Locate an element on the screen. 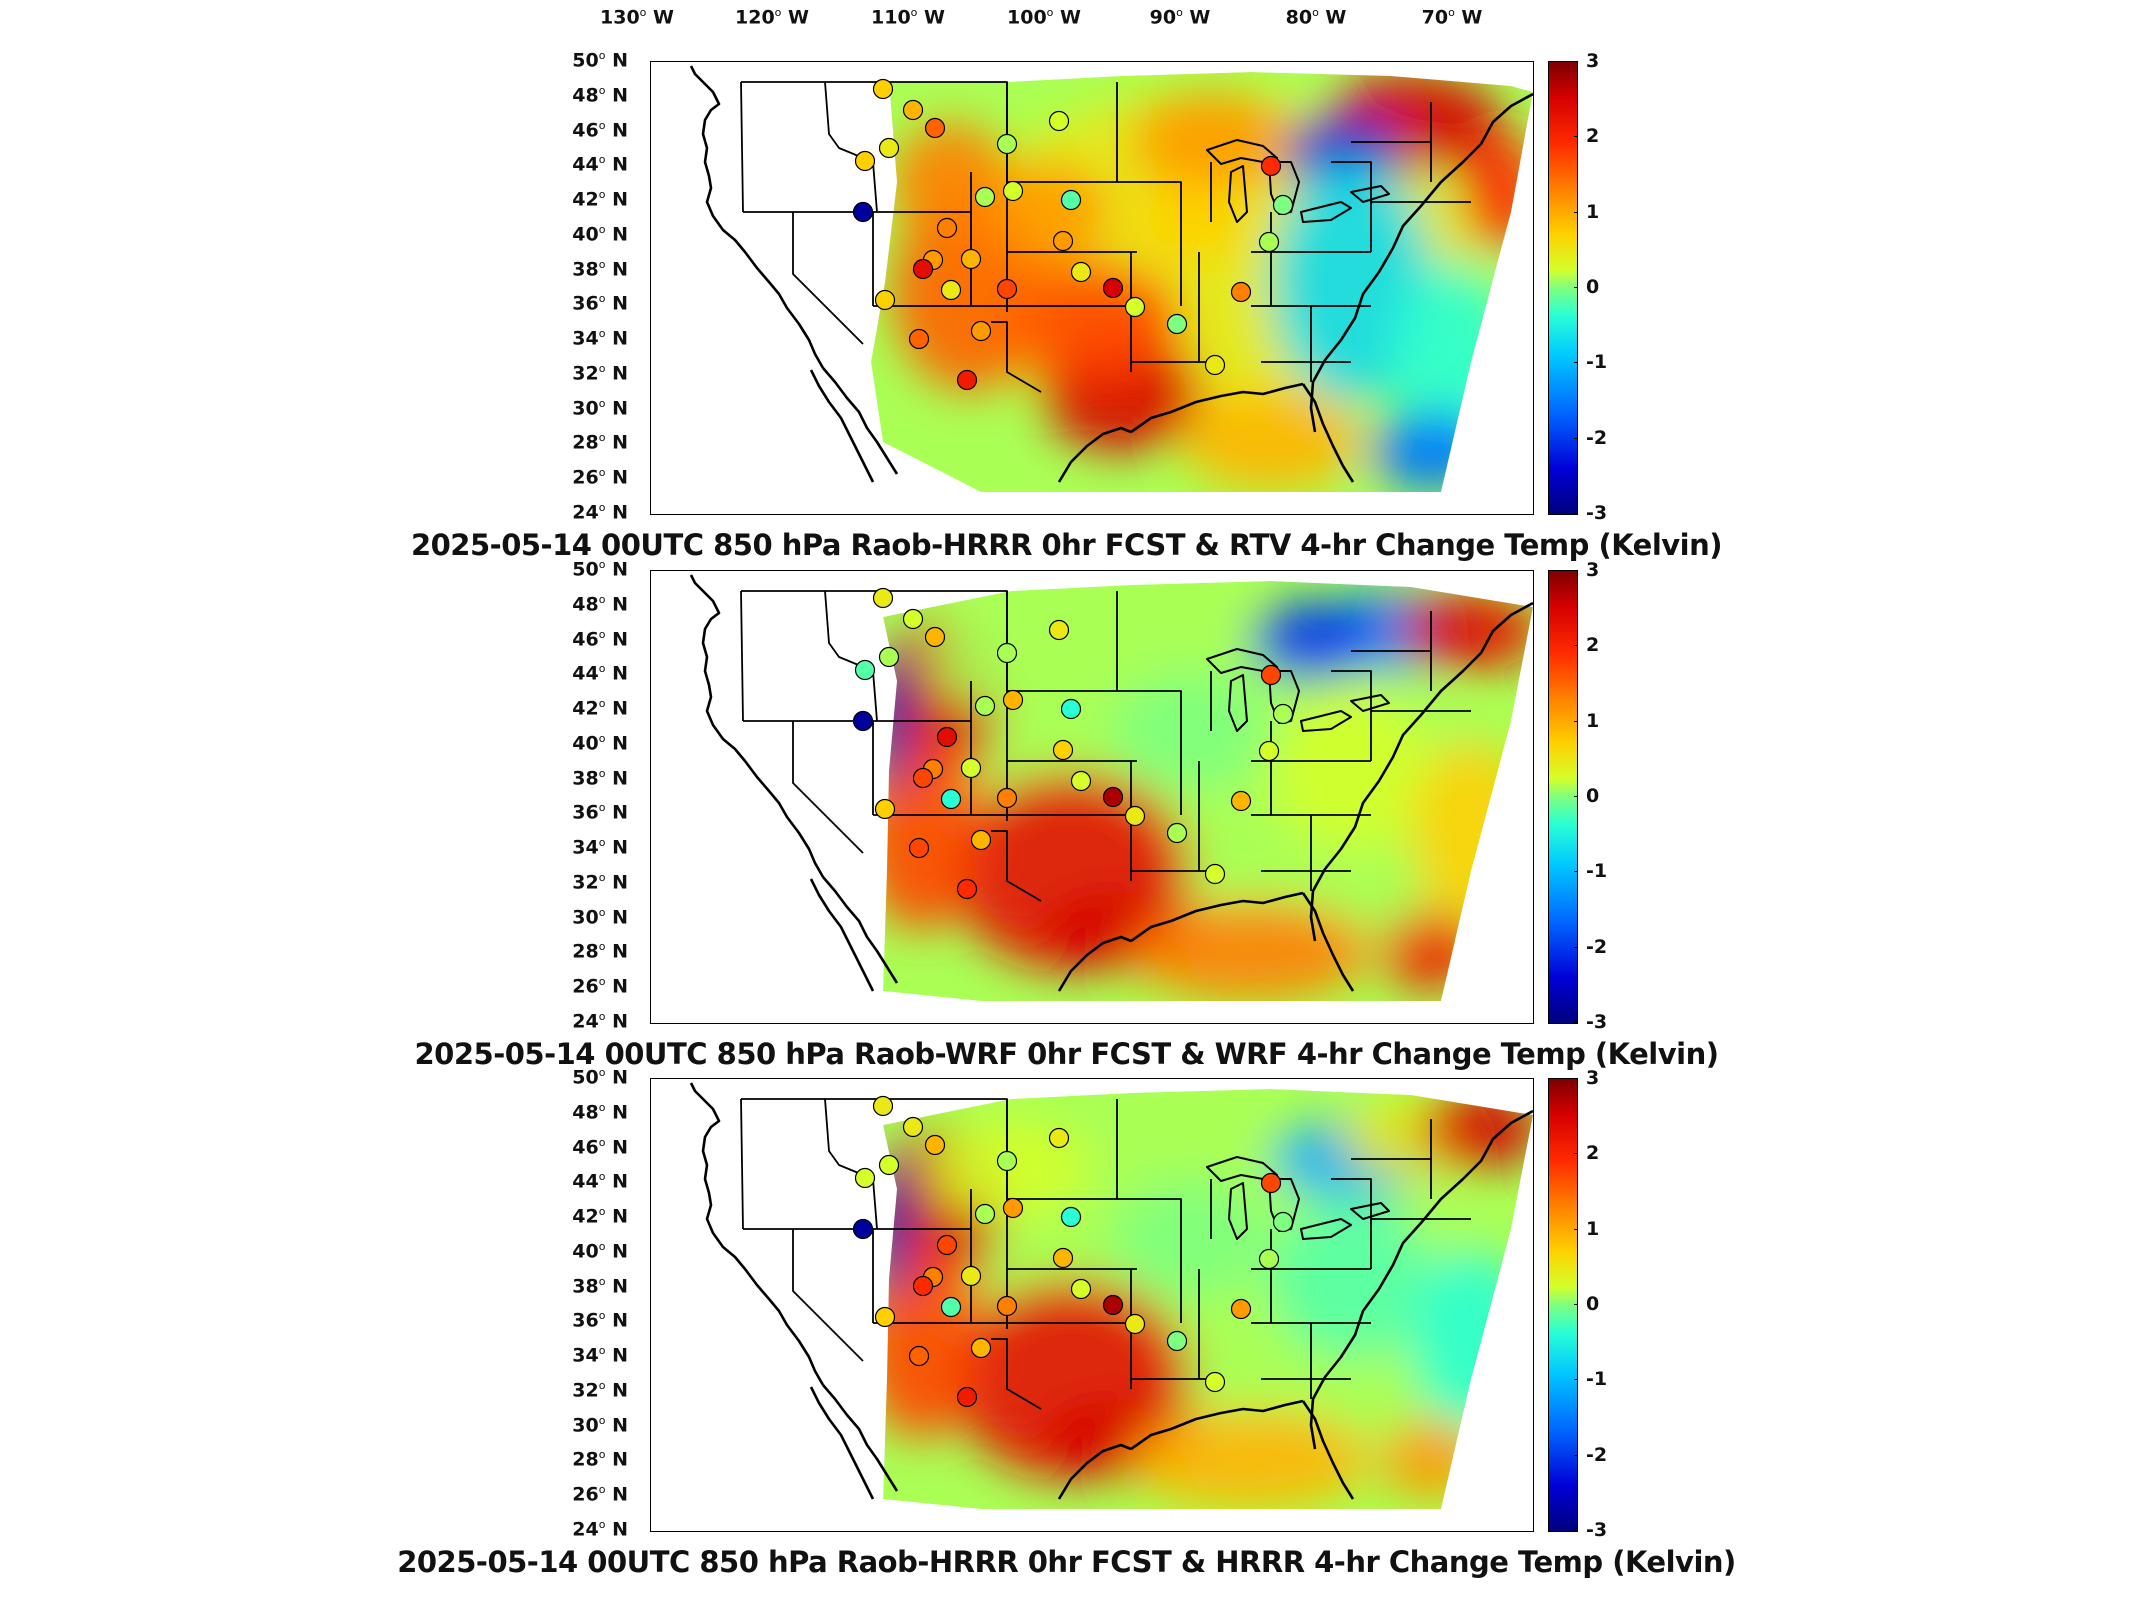 The image size is (2133, 1600). lat-label: 46o N is located at coordinates (314, 130).